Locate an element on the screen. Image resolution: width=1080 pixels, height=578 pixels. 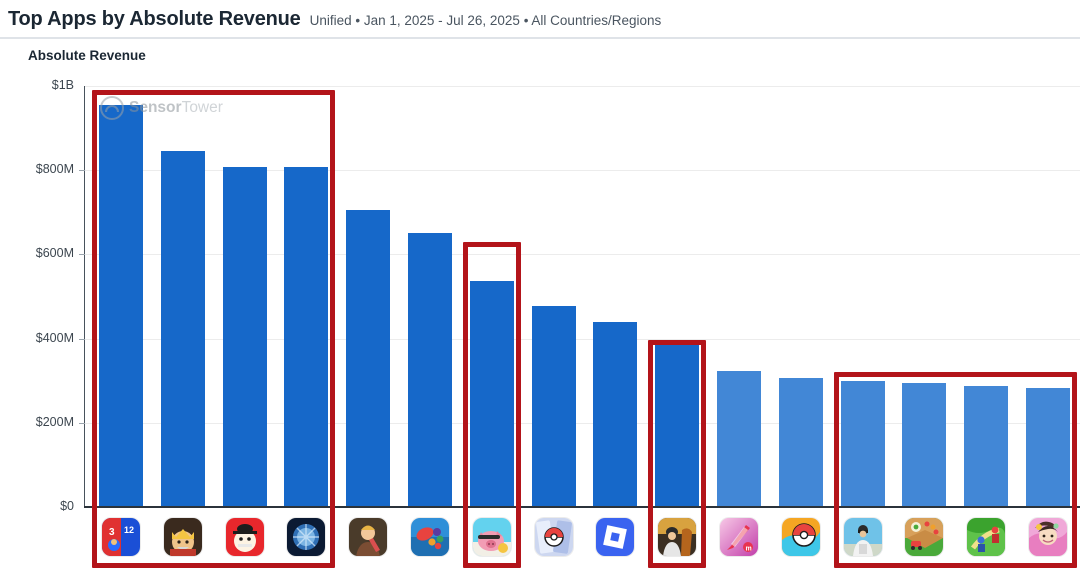
last-war-icon is located at coordinates (368, 537).